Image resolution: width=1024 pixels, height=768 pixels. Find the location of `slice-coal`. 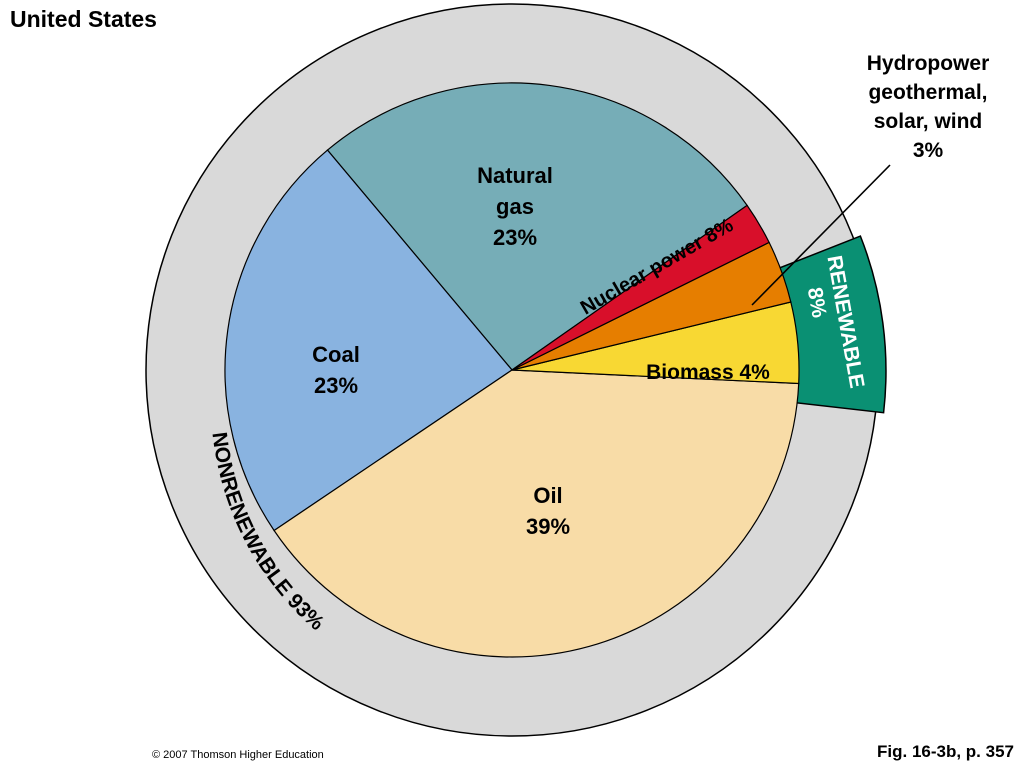

slice-coal is located at coordinates (368, 340).